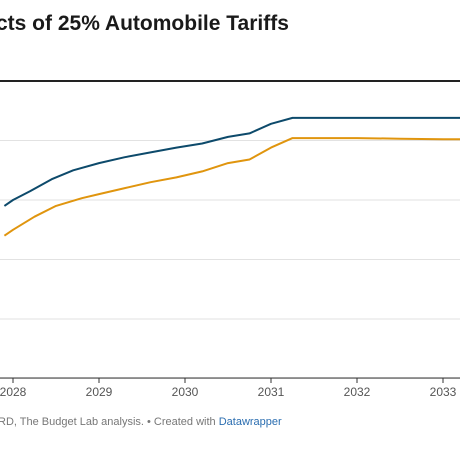  I want to click on x-tick-label: 2032, so click(357, 392).